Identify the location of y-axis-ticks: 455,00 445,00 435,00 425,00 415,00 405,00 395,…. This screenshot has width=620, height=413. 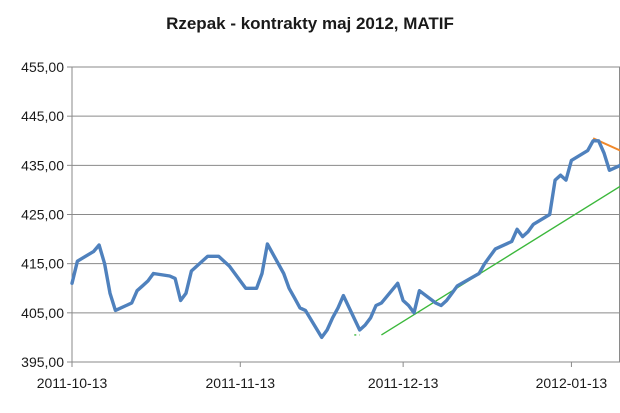
(42, 214).